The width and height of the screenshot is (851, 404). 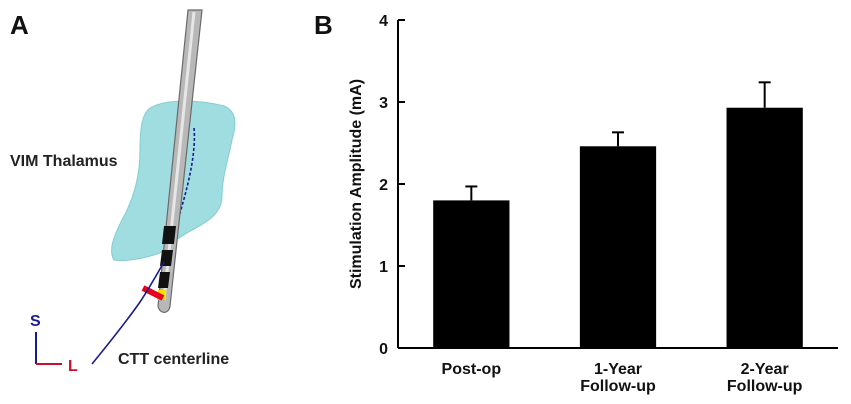 I want to click on x-tick-label-line: Post-op, so click(x=472, y=369).